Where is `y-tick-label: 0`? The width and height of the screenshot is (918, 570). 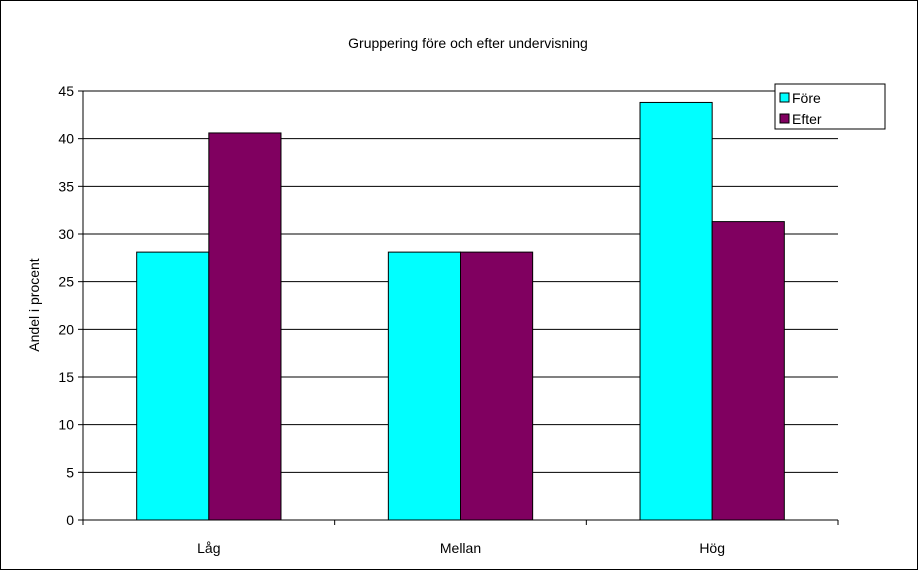 y-tick-label: 0 is located at coordinates (70, 520).